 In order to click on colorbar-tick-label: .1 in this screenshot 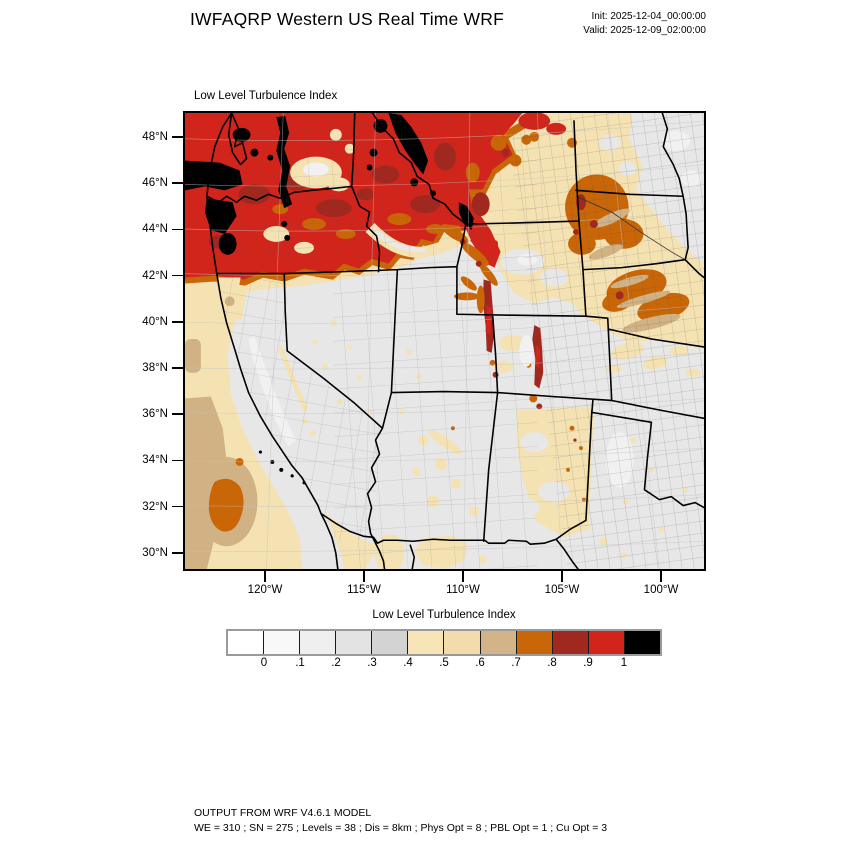, I will do `click(300, 663)`.